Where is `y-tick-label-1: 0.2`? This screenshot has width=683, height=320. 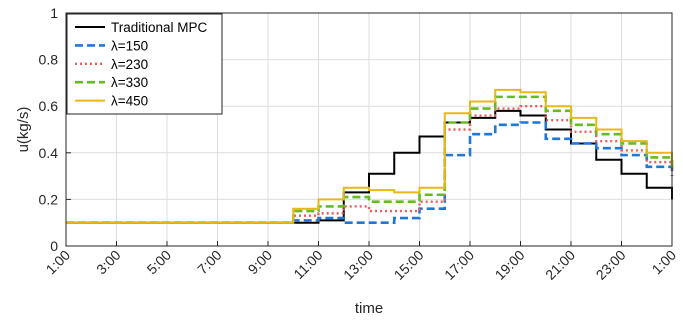 y-tick-label-1: 0.2 is located at coordinates (49, 199).